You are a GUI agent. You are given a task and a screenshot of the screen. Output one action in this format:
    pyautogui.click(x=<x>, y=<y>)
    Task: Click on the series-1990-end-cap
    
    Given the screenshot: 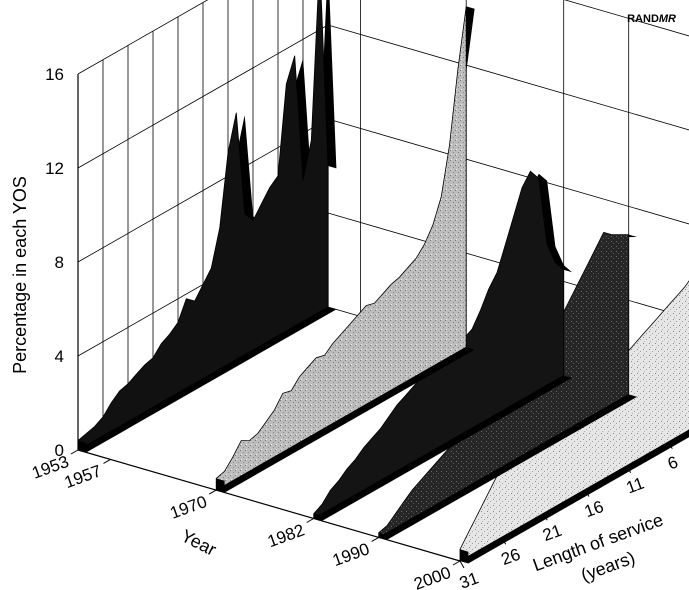 What is the action you would take?
    pyautogui.click(x=383, y=536)
    